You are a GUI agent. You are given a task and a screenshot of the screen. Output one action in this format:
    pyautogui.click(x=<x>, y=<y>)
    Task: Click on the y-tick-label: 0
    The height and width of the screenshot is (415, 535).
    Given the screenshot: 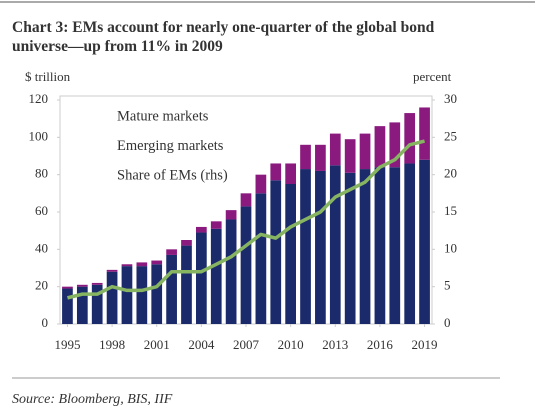 What is the action you would take?
    pyautogui.click(x=45, y=322)
    